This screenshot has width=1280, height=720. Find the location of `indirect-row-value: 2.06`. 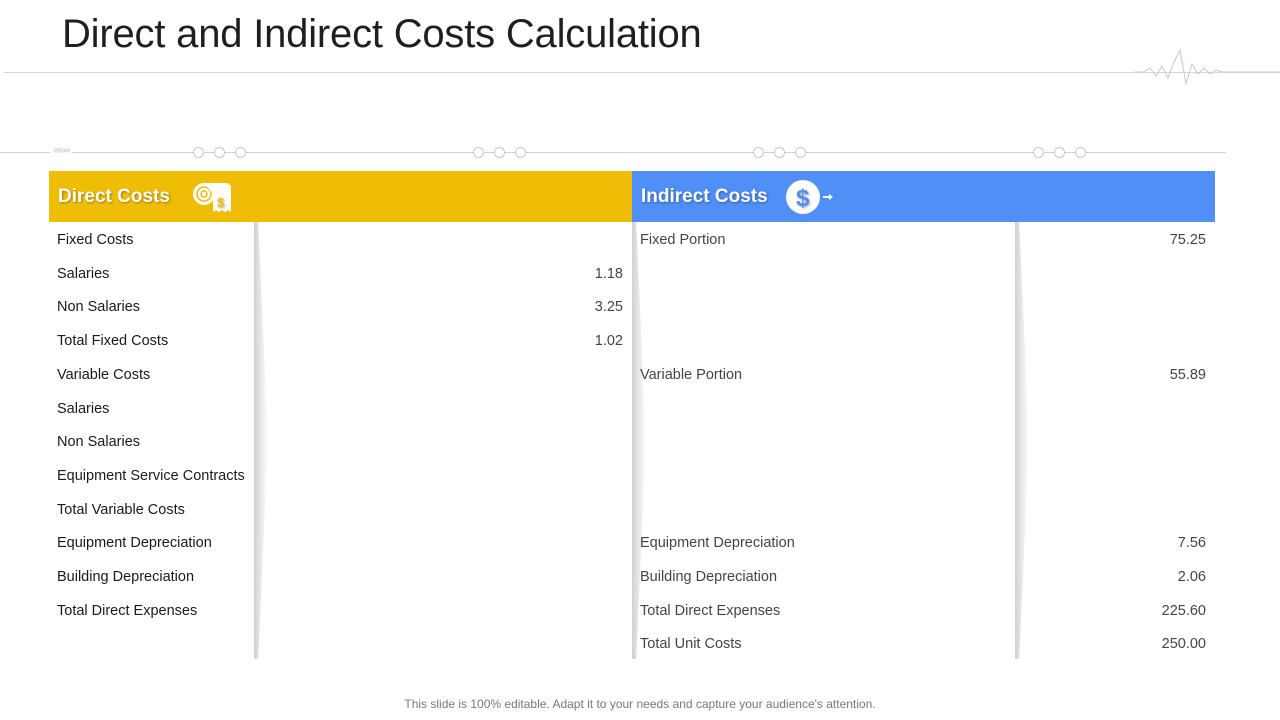

indirect-row-value: 2.06 is located at coordinates (1191, 577).